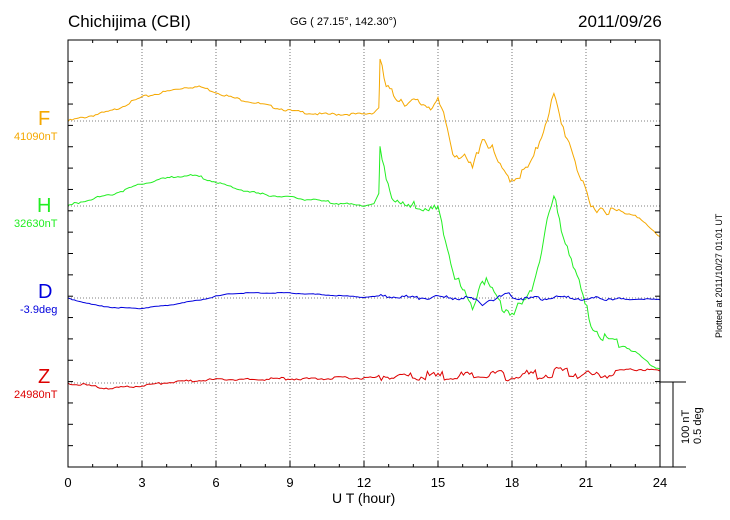 Image resolution: width=730 pixels, height=520 pixels. Describe the element at coordinates (36, 395) in the screenshot. I see `baseline-z: 24980nT` at that location.